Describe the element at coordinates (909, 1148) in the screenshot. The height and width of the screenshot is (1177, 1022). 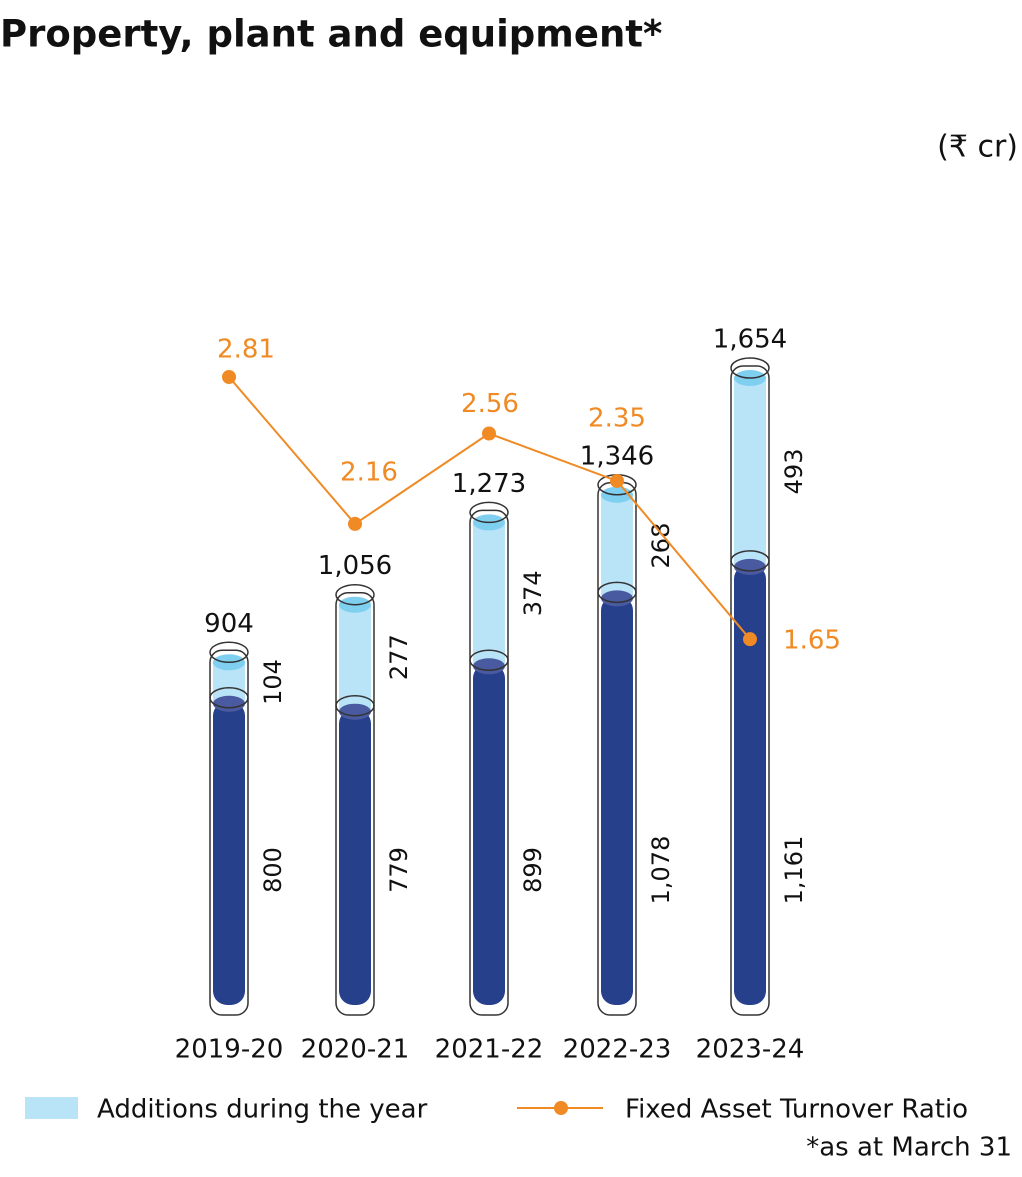
I see `footnote: *as at March 31` at that location.